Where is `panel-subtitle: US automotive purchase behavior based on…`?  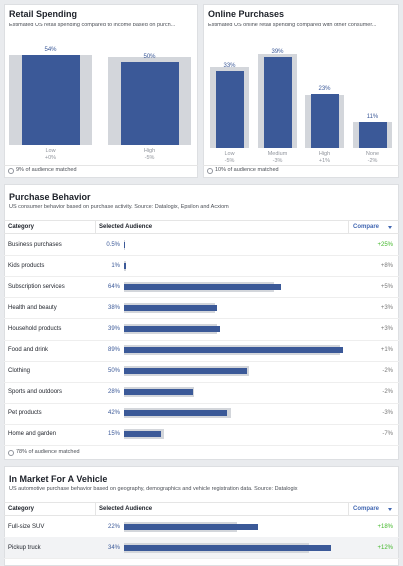
panel-subtitle: US automotive purchase behavior based on… is located at coordinates (153, 489).